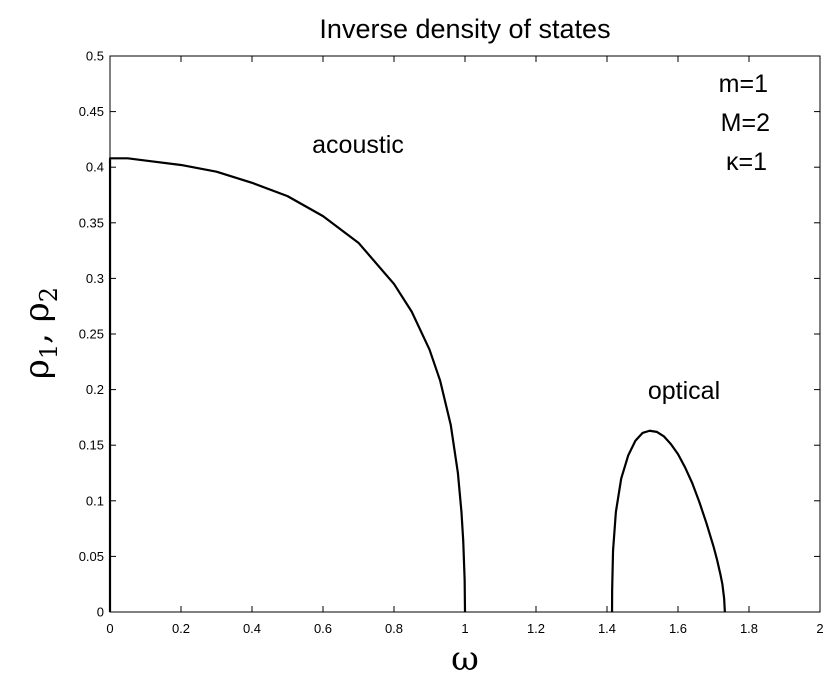 The width and height of the screenshot is (830, 681). What do you see at coordinates (607, 628) in the screenshot?
I see `x-tick-label: 1.4` at bounding box center [607, 628].